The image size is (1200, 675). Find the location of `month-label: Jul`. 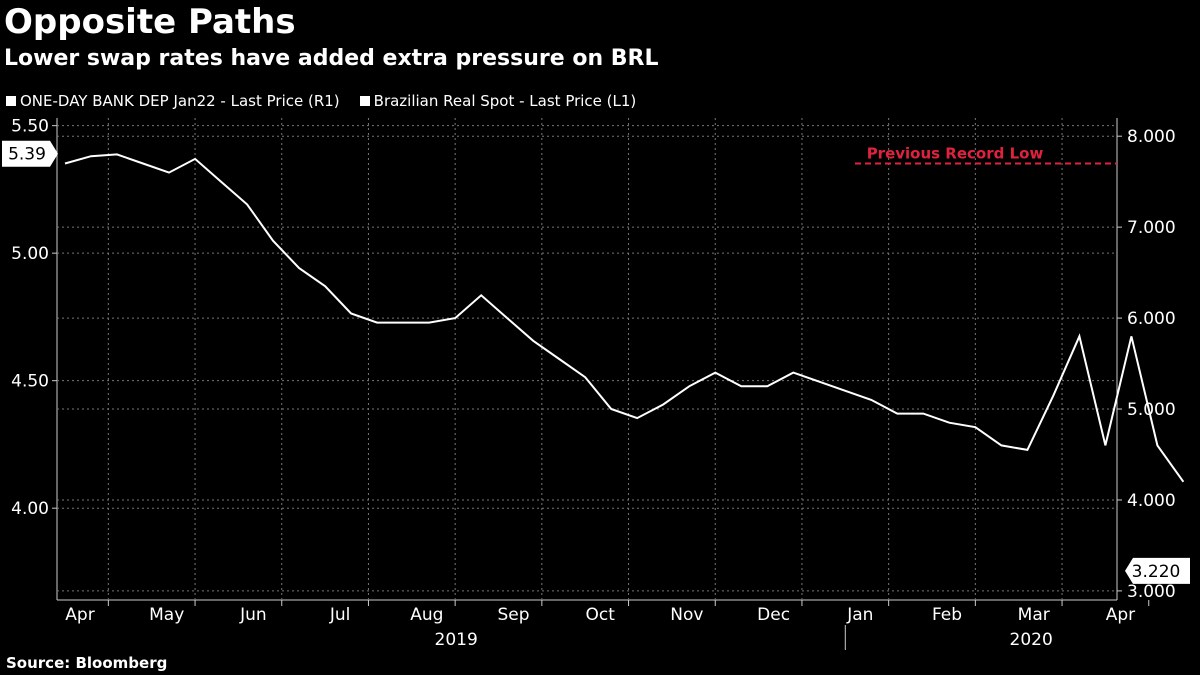

month-label: Jul is located at coordinates (340, 615).